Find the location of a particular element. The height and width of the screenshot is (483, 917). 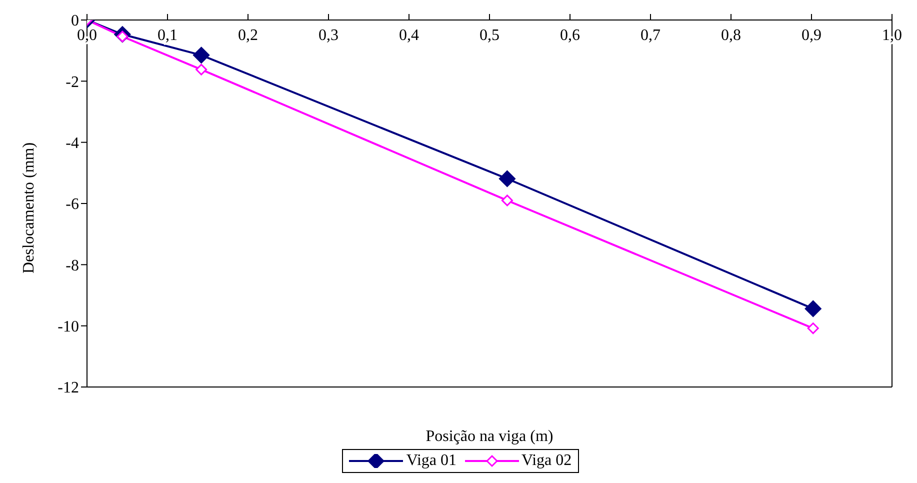

x-axis-title: Posição na viga (m) is located at coordinates (490, 436).